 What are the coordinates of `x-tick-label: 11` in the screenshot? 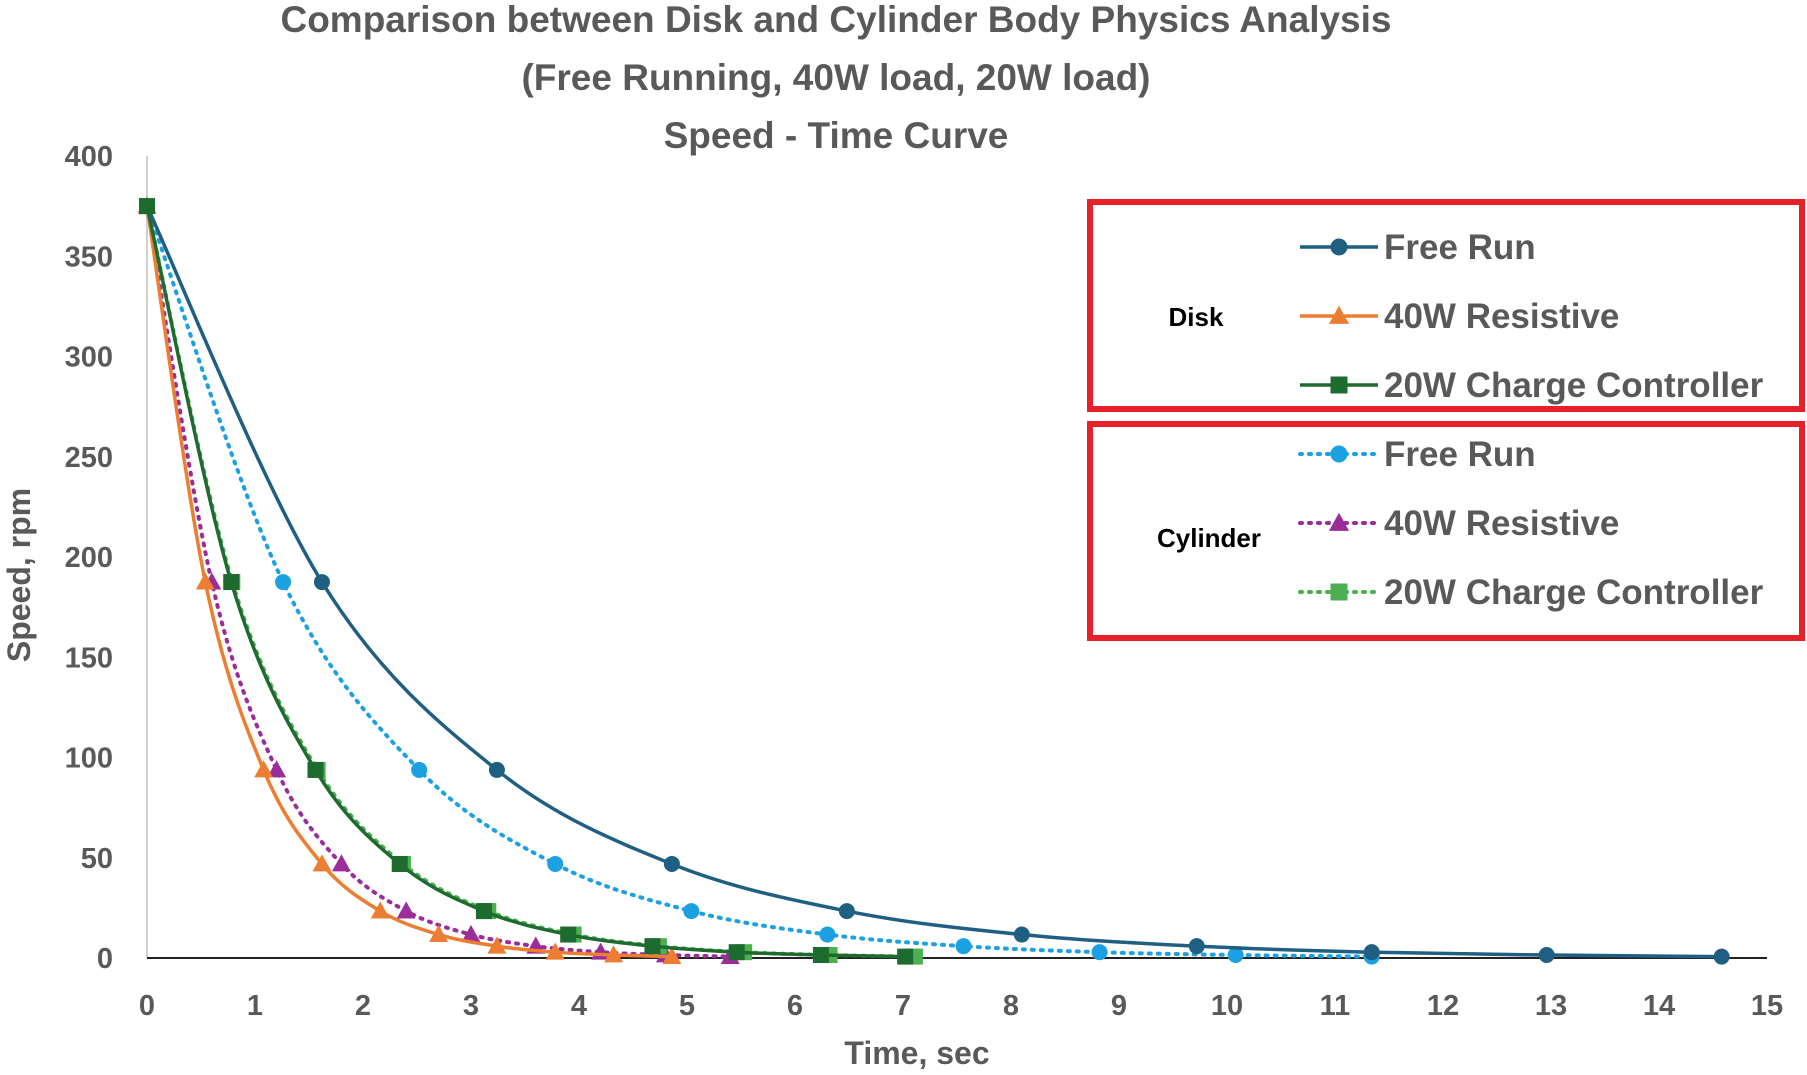 It's located at (1335, 1006).